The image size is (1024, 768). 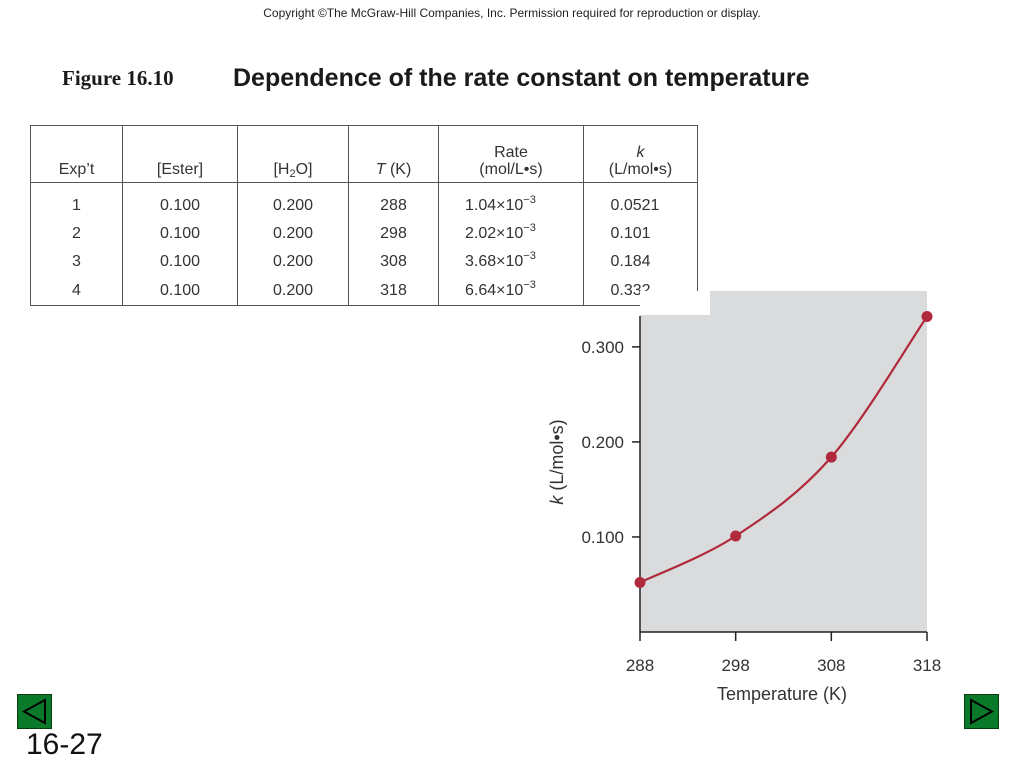 What do you see at coordinates (76, 262) in the screenshot?
I see `cell-expt: 3` at bounding box center [76, 262].